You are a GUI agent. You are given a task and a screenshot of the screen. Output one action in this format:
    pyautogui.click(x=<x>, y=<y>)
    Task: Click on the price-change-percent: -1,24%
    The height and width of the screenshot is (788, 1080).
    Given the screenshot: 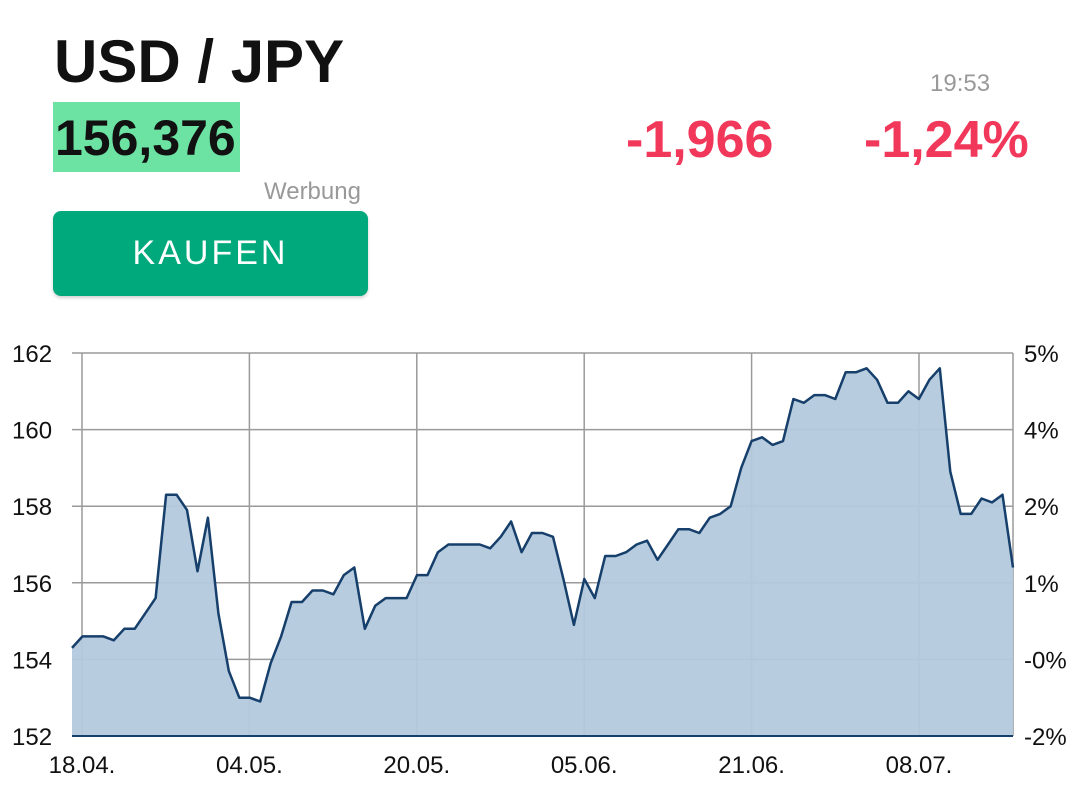 What is the action you would take?
    pyautogui.click(x=946, y=140)
    